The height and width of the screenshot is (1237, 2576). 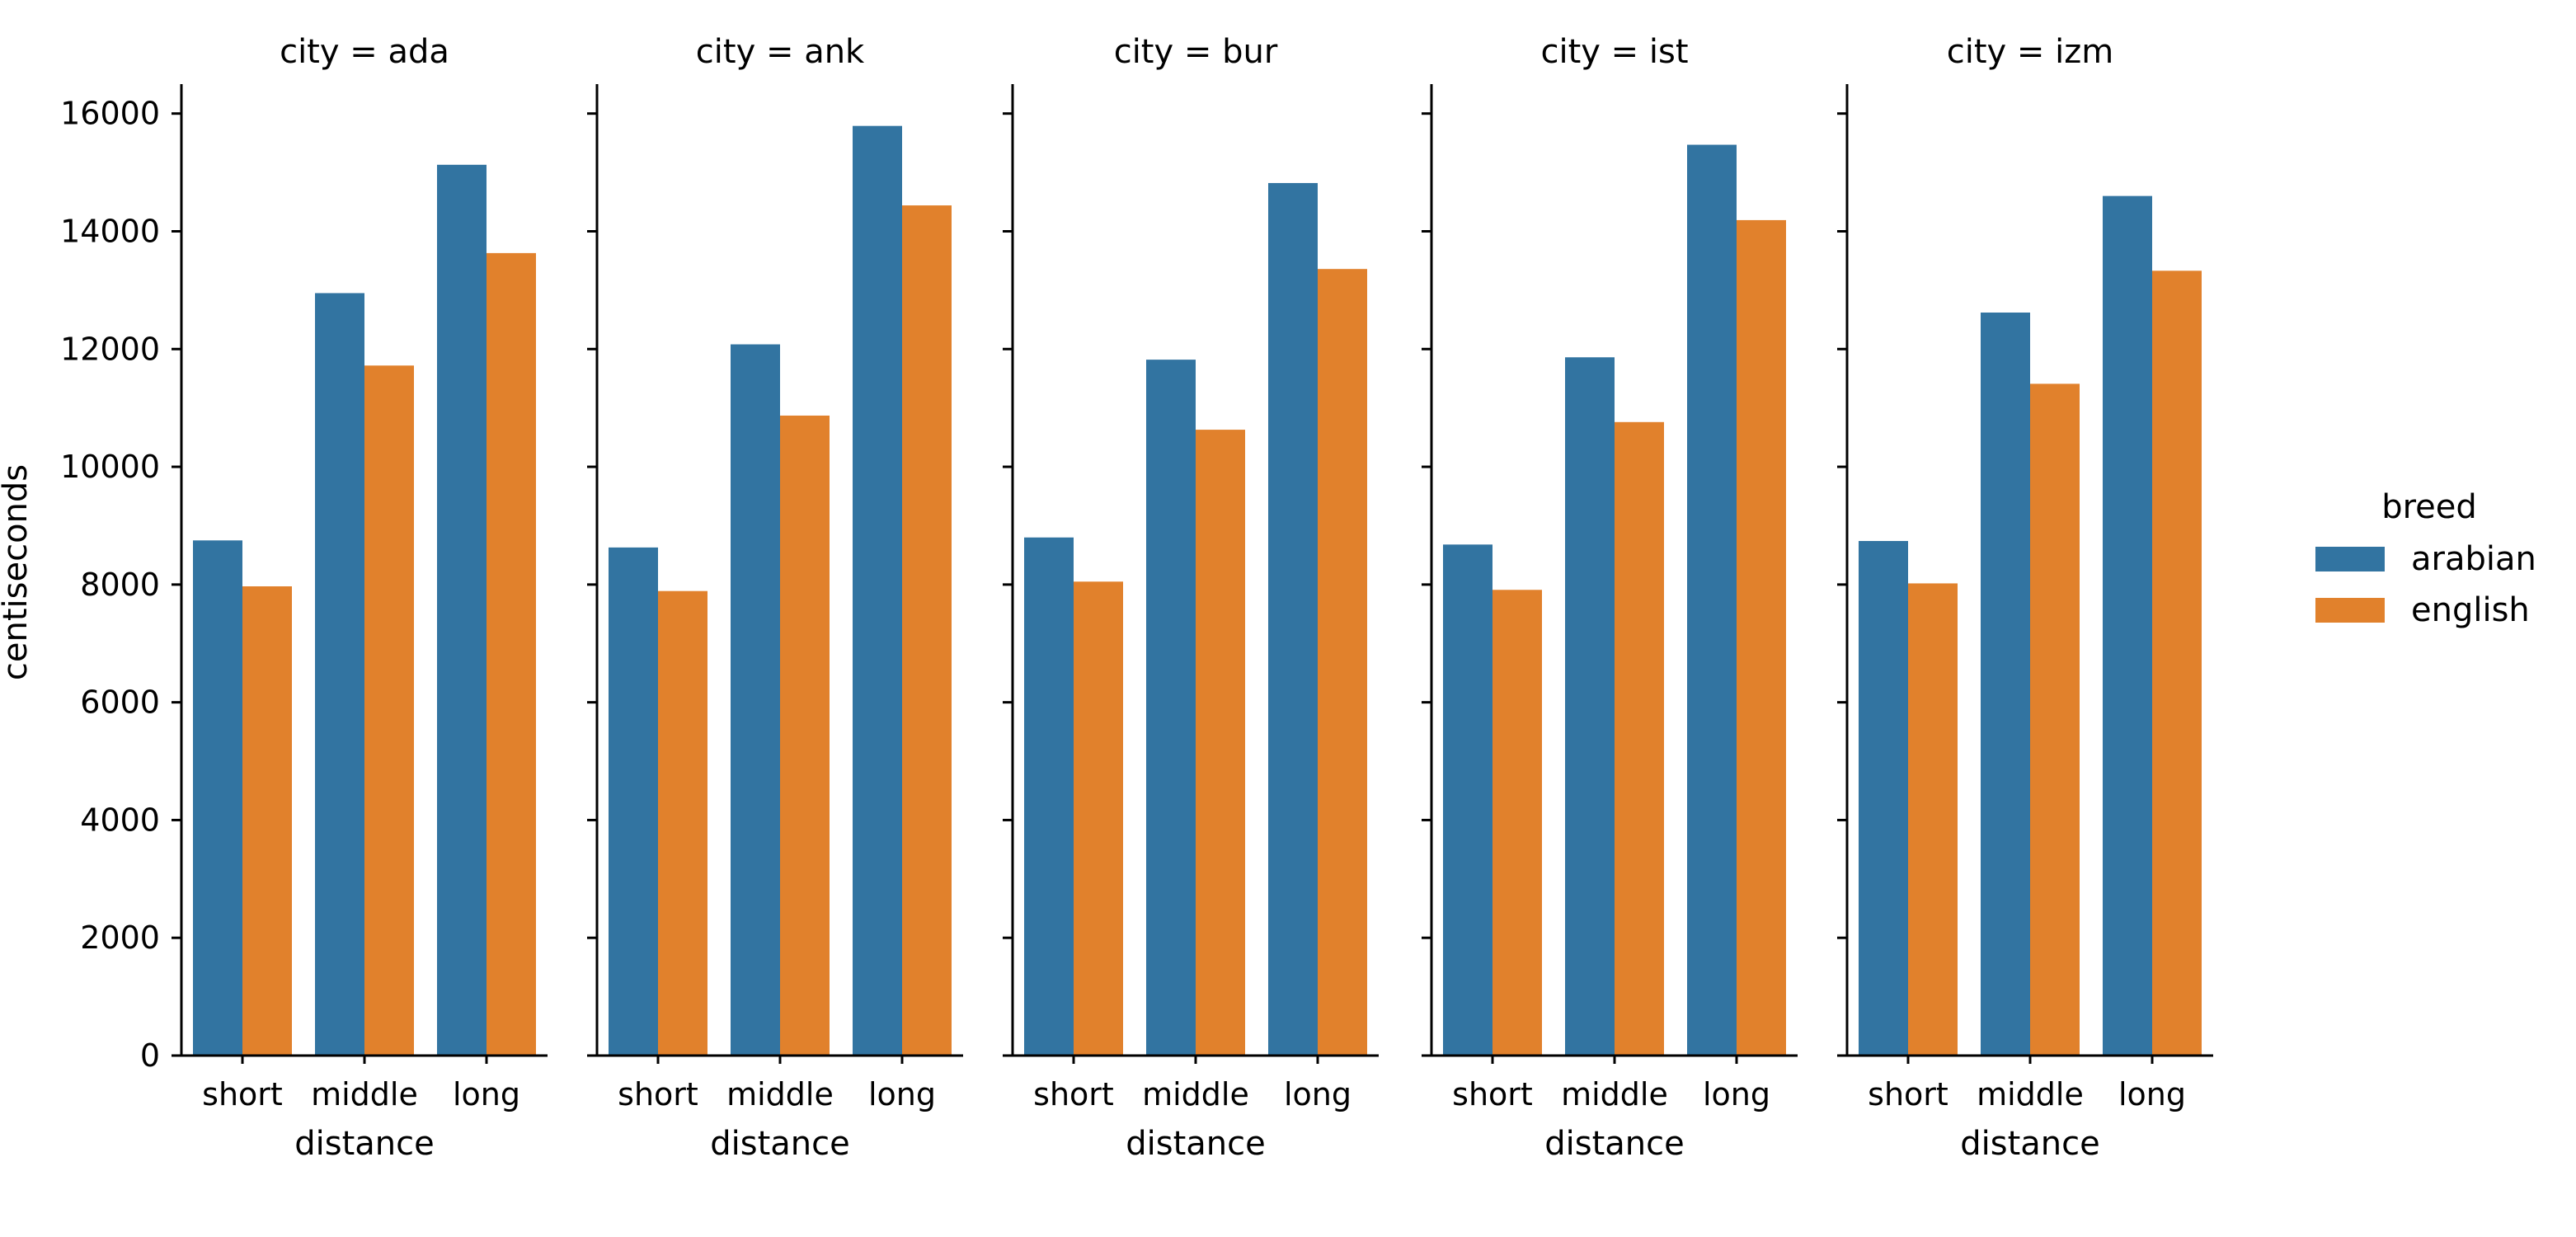 What do you see at coordinates (805, 735) in the screenshot?
I see `bar-ank-middle-english` at bounding box center [805, 735].